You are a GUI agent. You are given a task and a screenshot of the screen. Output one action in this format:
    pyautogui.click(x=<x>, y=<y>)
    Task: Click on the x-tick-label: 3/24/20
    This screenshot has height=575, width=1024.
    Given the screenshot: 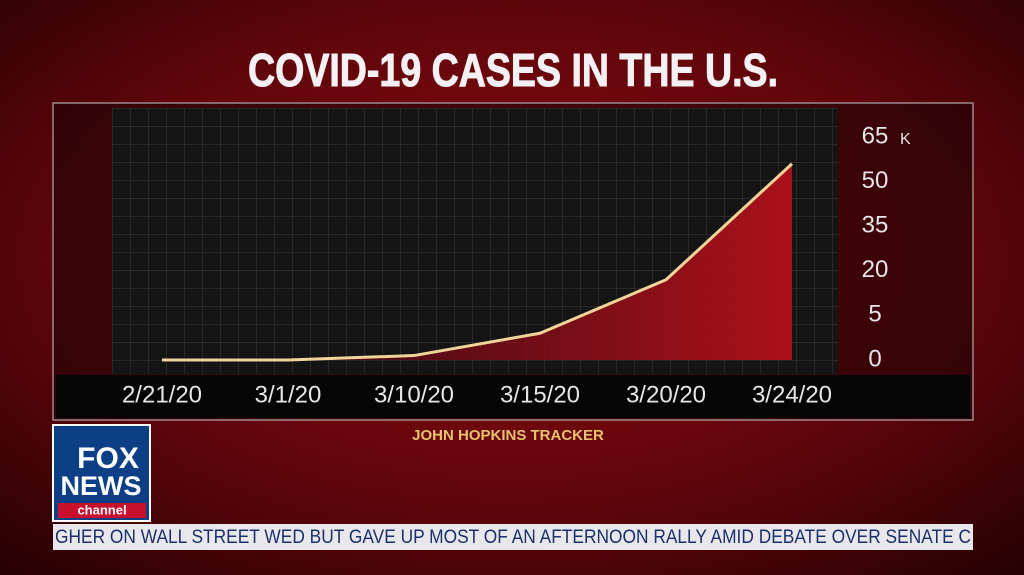 What is the action you would take?
    pyautogui.click(x=792, y=394)
    